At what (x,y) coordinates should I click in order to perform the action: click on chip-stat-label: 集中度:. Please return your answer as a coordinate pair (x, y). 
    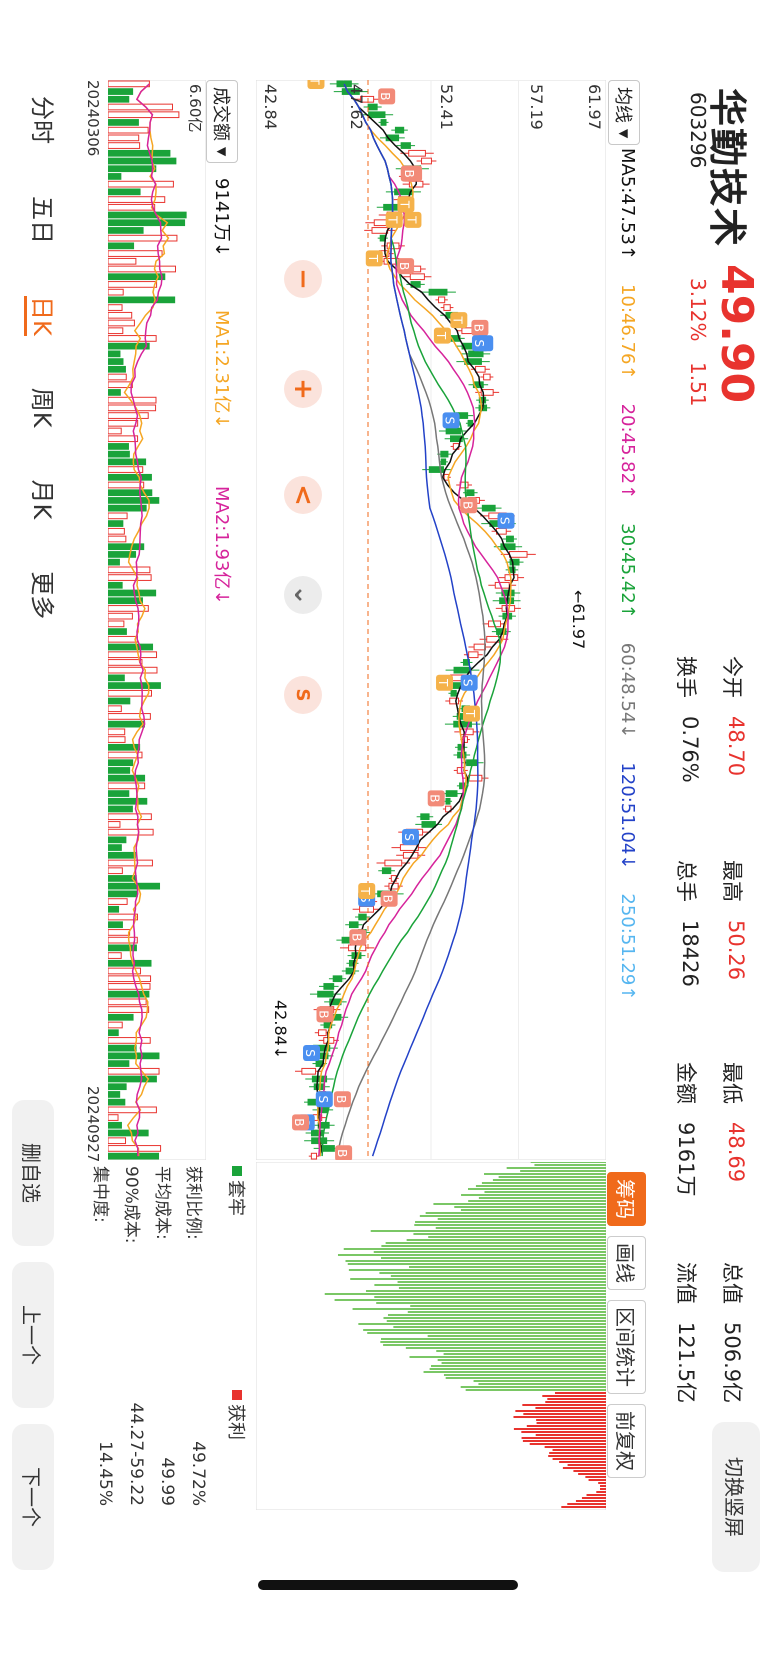
    Looking at the image, I should click on (100, 1194).